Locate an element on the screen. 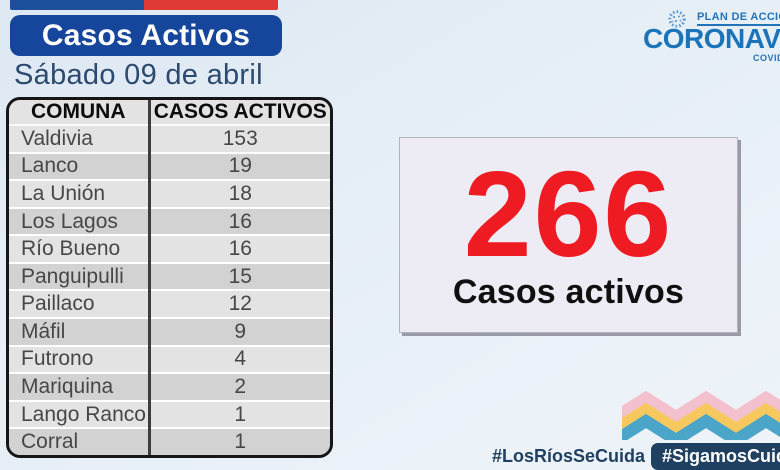 The width and height of the screenshot is (780, 470). table-row: Río Bueno 16 is located at coordinates (169, 249).